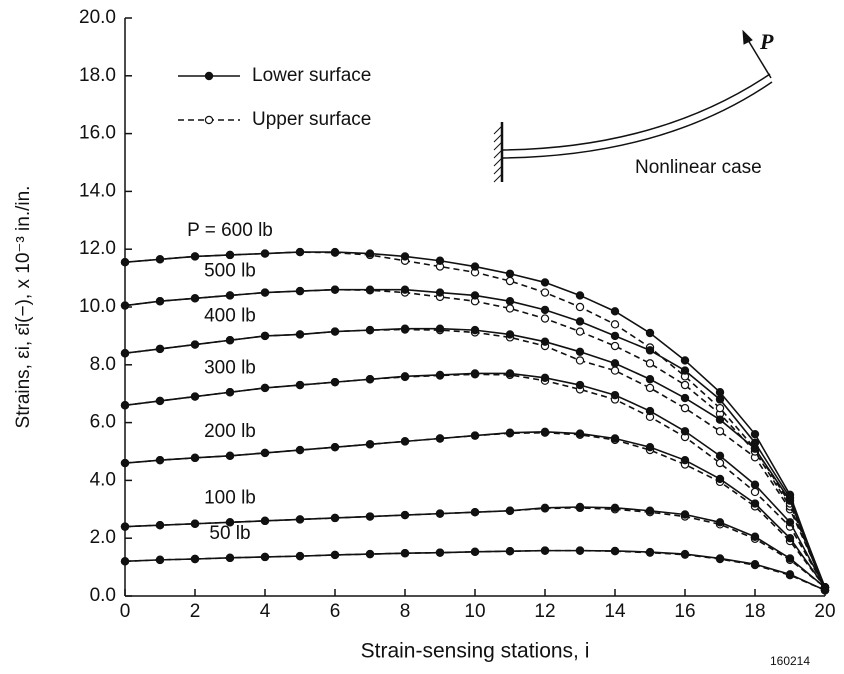 This screenshot has height=674, width=844. Describe the element at coordinates (754, 611) in the screenshot. I see `x-tick-label: 18` at that location.